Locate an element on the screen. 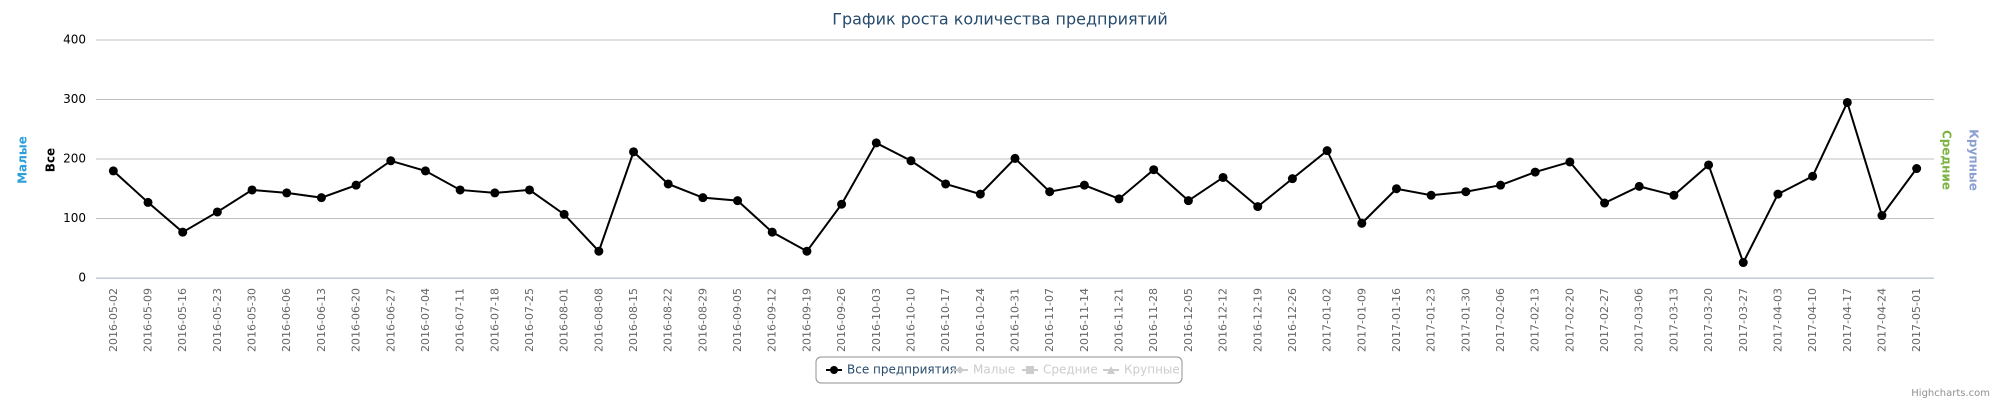 Image resolution: width=2000 pixels, height=400 pixels. x-tick-label: 2017-01-30 is located at coordinates (1465, 320).